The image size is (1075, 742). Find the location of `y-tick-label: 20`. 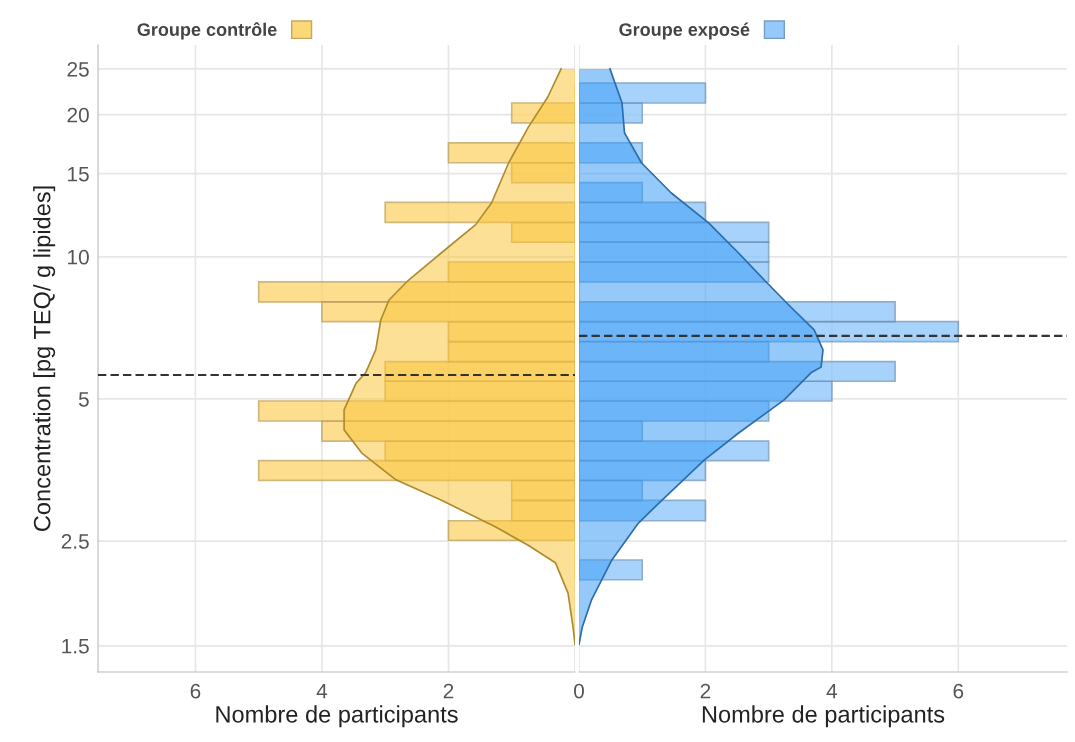

y-tick-label: 20 is located at coordinates (78, 115).